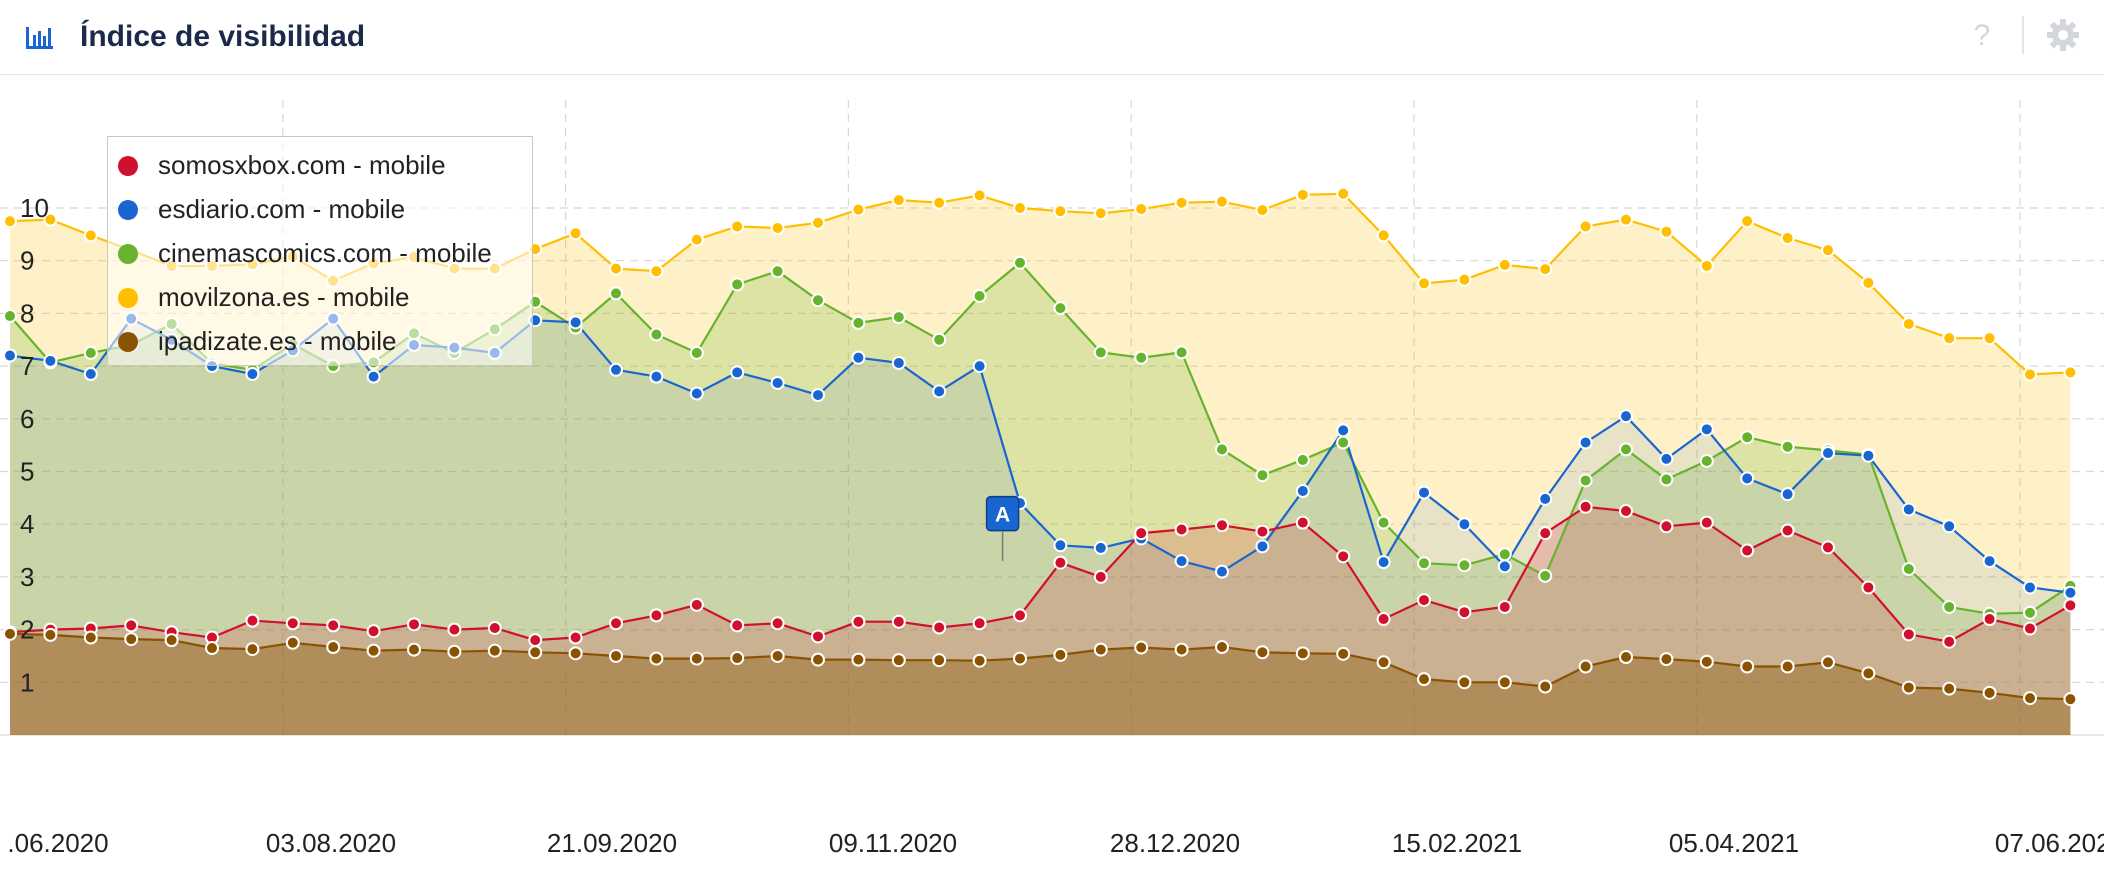  What do you see at coordinates (1002, 513) in the screenshot?
I see `annotation-marker` at bounding box center [1002, 513].